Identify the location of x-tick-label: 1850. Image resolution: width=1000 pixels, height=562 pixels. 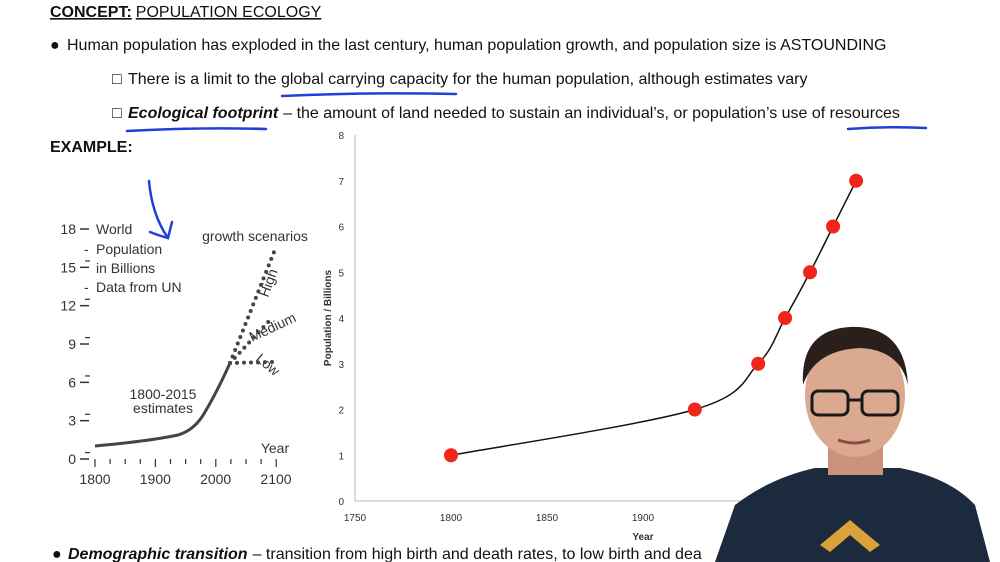
(547, 518).